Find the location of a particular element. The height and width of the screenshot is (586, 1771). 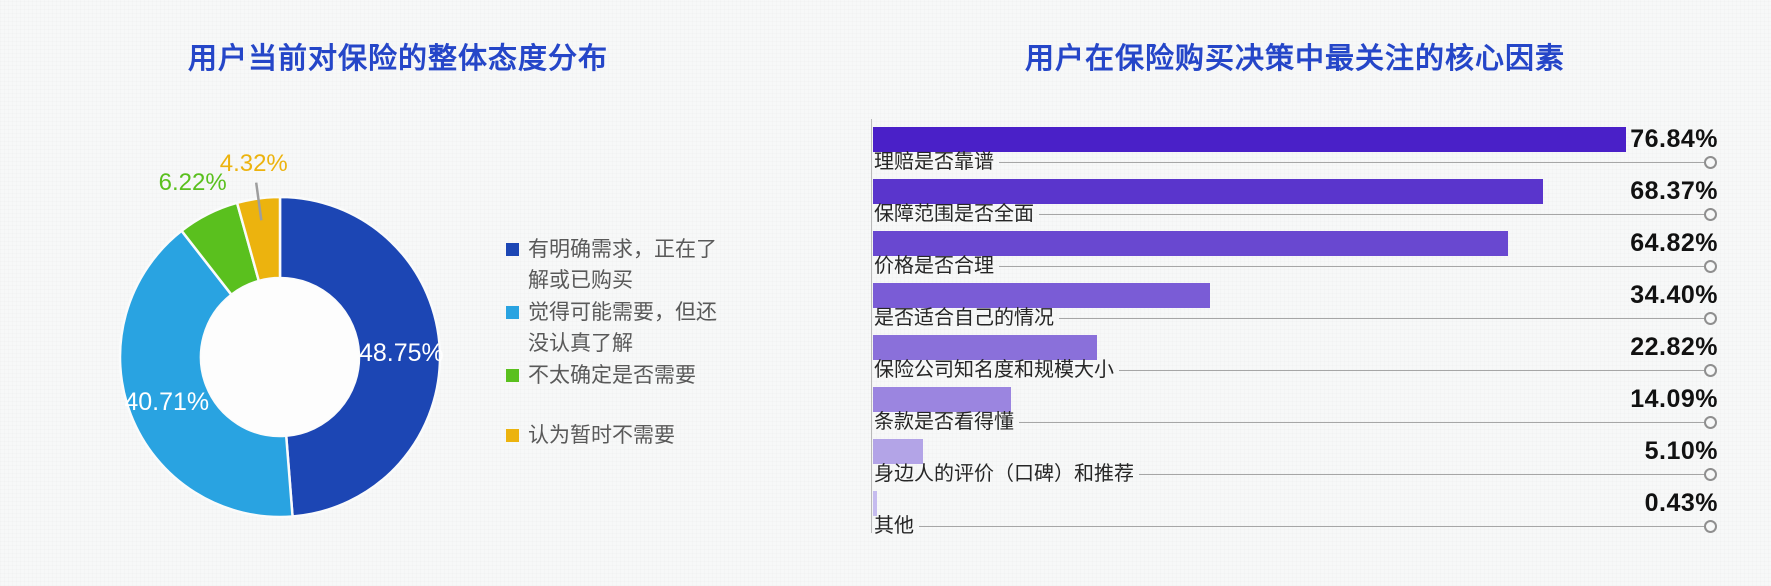

factors-chart-title: 用户在保险购买决策中最关注的核心因素 is located at coordinates (1294, 59).